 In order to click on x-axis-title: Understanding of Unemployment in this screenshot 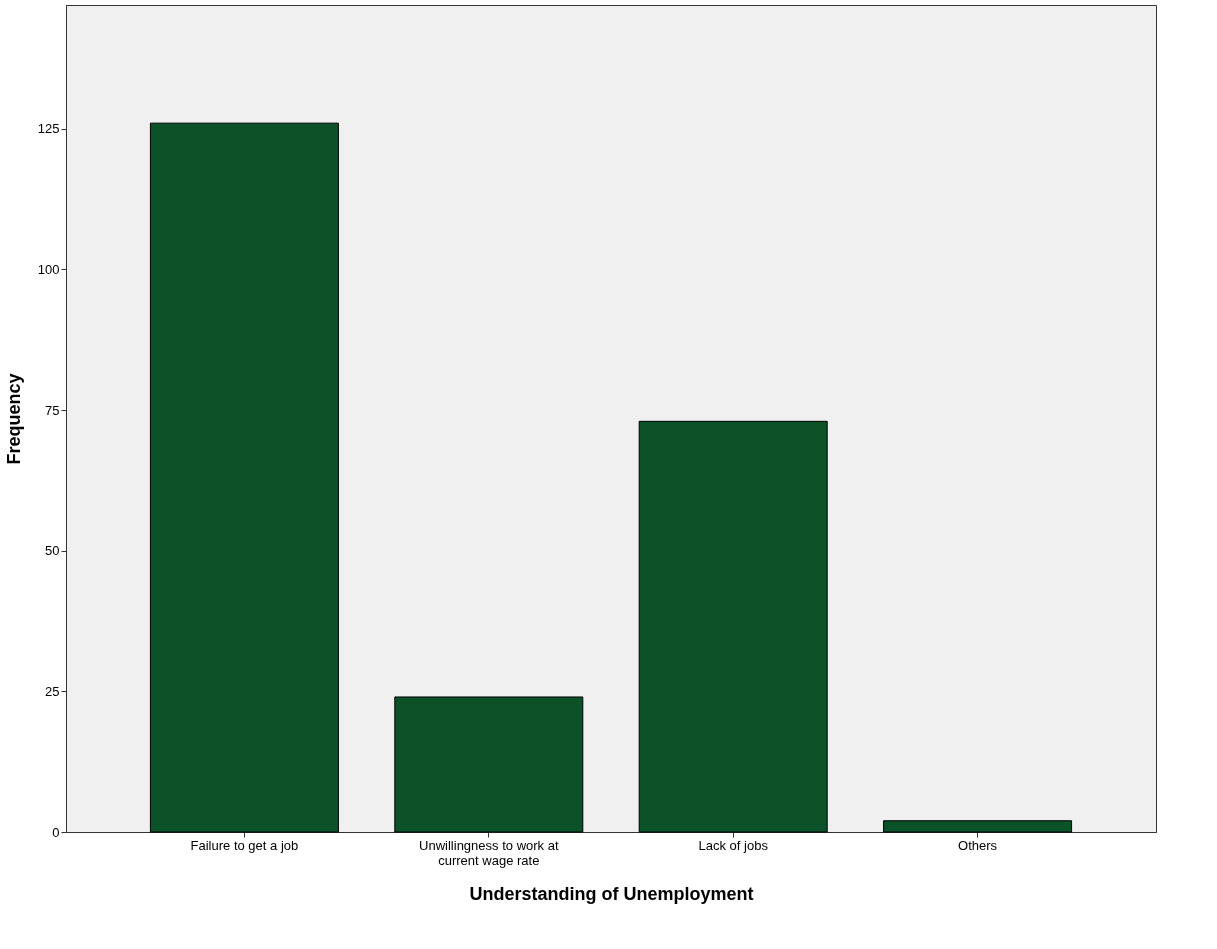, I will do `click(611, 893)`.